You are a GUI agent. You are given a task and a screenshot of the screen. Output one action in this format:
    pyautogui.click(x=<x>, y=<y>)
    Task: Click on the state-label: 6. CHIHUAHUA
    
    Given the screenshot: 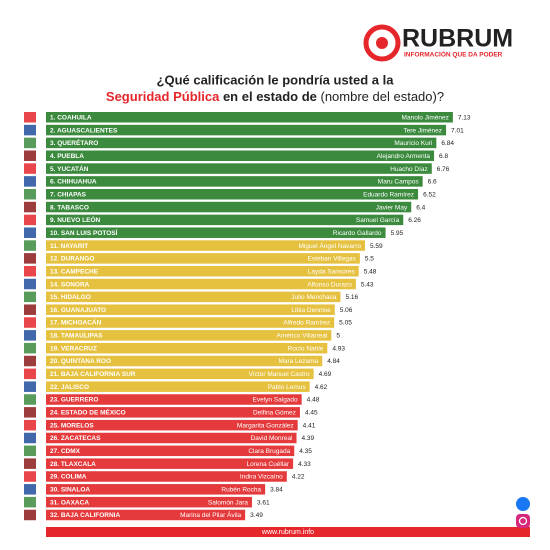 What is the action you would take?
    pyautogui.click(x=73, y=182)
    